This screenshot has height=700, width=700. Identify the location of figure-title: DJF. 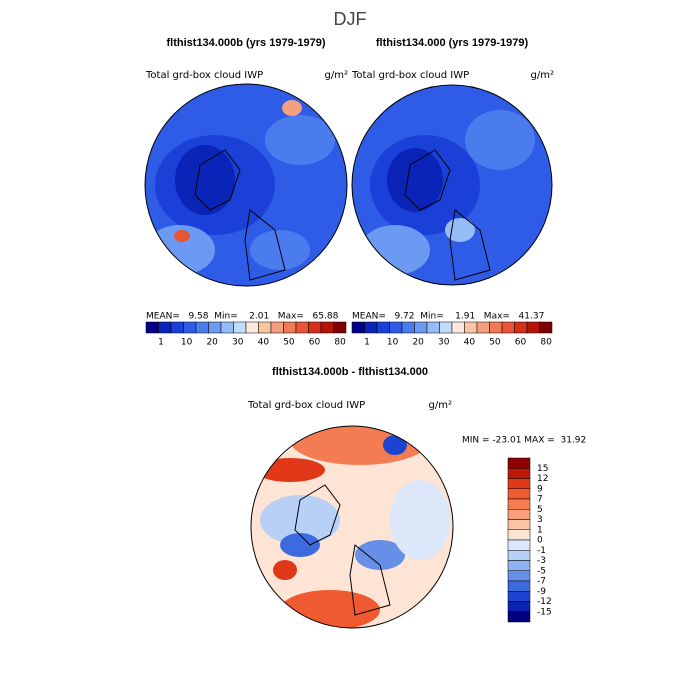
(350, 19).